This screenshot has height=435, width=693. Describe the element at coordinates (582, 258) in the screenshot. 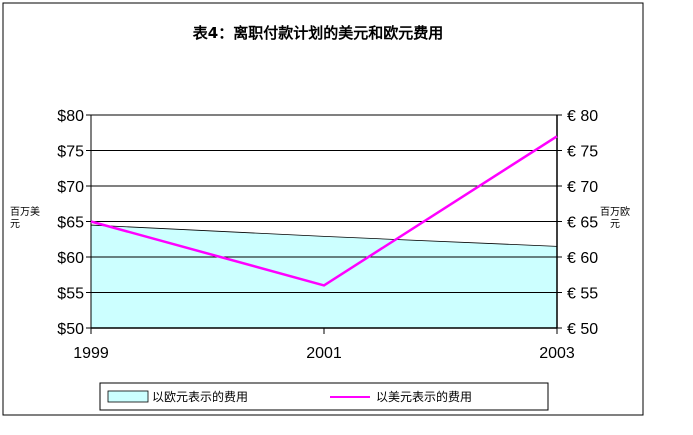

I see `y-tick-label-right: € 60` at that location.